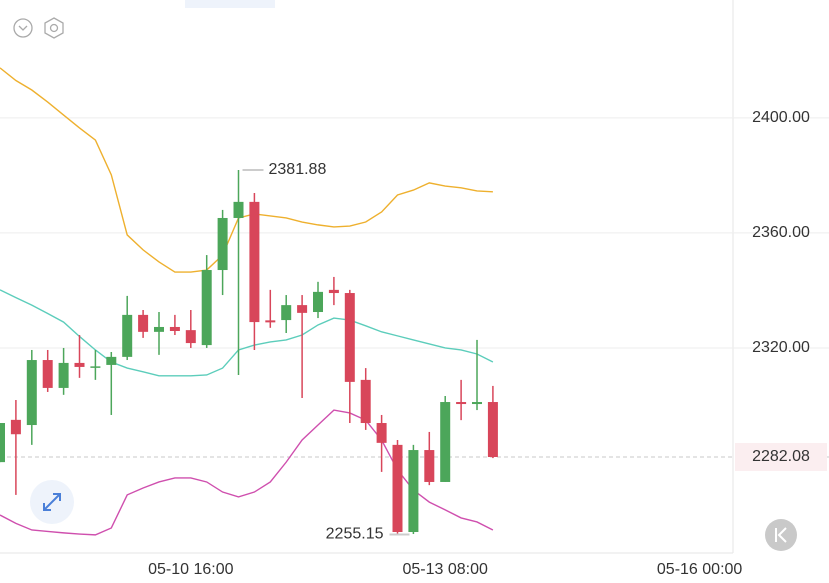 The width and height of the screenshot is (829, 583). What do you see at coordinates (298, 169) in the screenshot?
I see `high-label: 2381.88` at bounding box center [298, 169].